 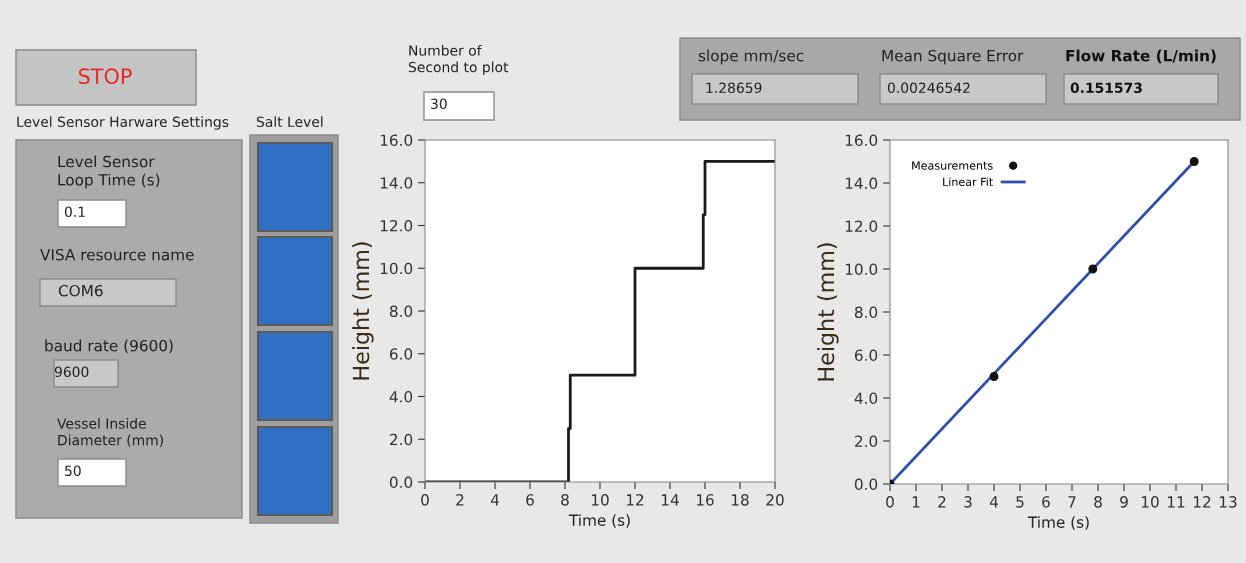 I want to click on legend-label: Linear Fit, so click(x=968, y=182).